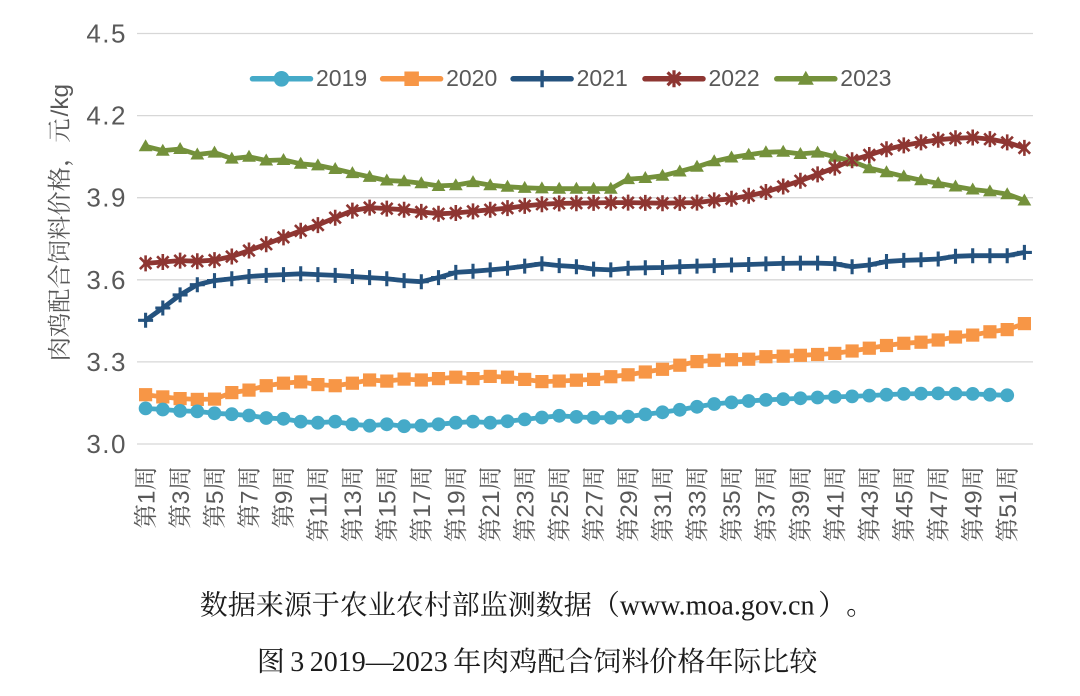 This screenshot has width=1080, height=696. I want to click on svg-text: 19, so click(457, 503).